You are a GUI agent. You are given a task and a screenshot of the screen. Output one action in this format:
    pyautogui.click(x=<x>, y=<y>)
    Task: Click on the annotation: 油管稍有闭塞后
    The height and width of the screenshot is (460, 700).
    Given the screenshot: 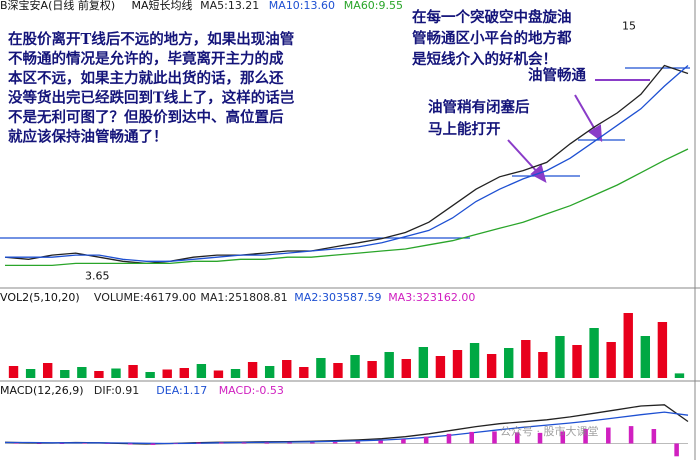 What is the action you would take?
    pyautogui.click(x=479, y=107)
    